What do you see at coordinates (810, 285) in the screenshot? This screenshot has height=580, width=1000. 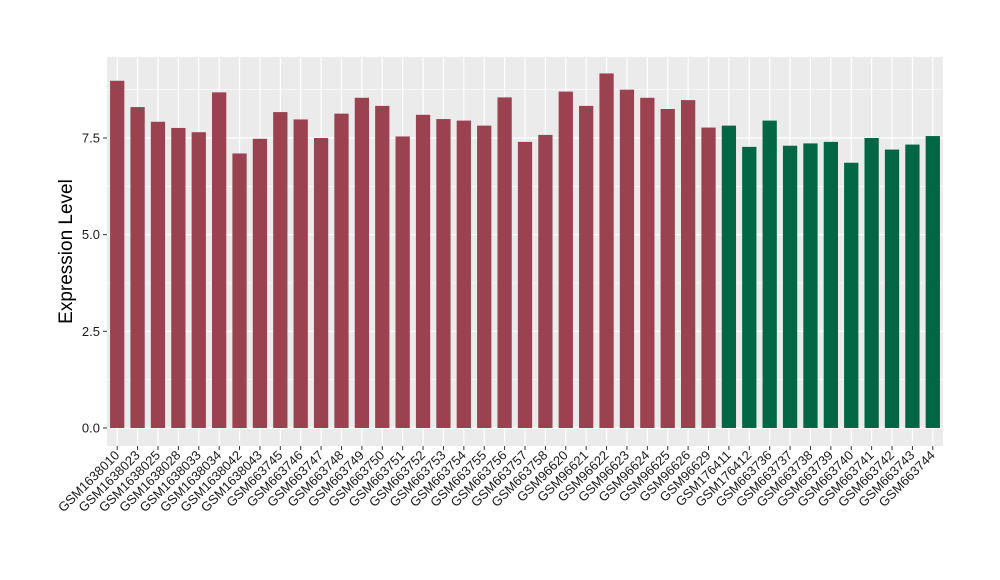 I see `bar-GSM663738` at bounding box center [810, 285].